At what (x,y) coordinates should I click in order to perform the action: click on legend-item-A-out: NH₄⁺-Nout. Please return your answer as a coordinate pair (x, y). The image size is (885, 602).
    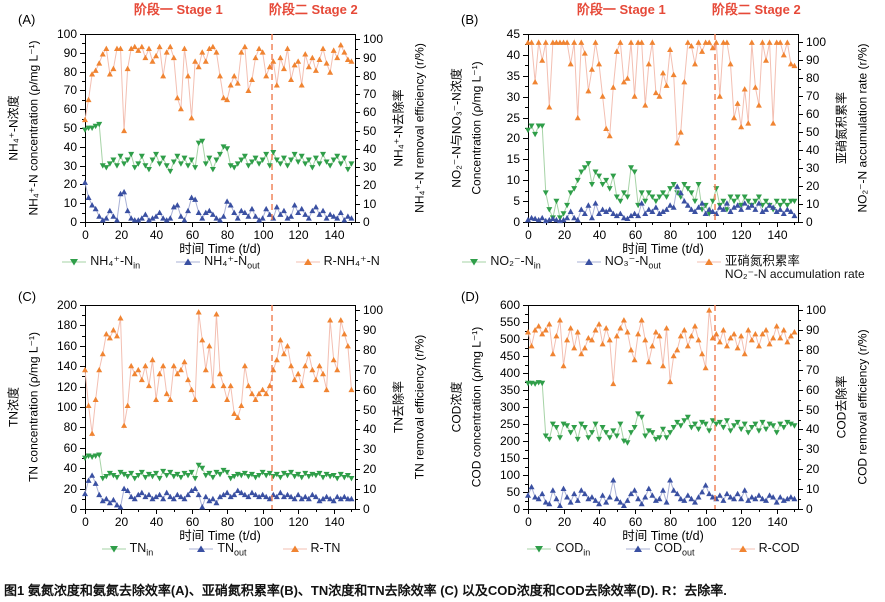
    Looking at the image, I should click on (218, 263).